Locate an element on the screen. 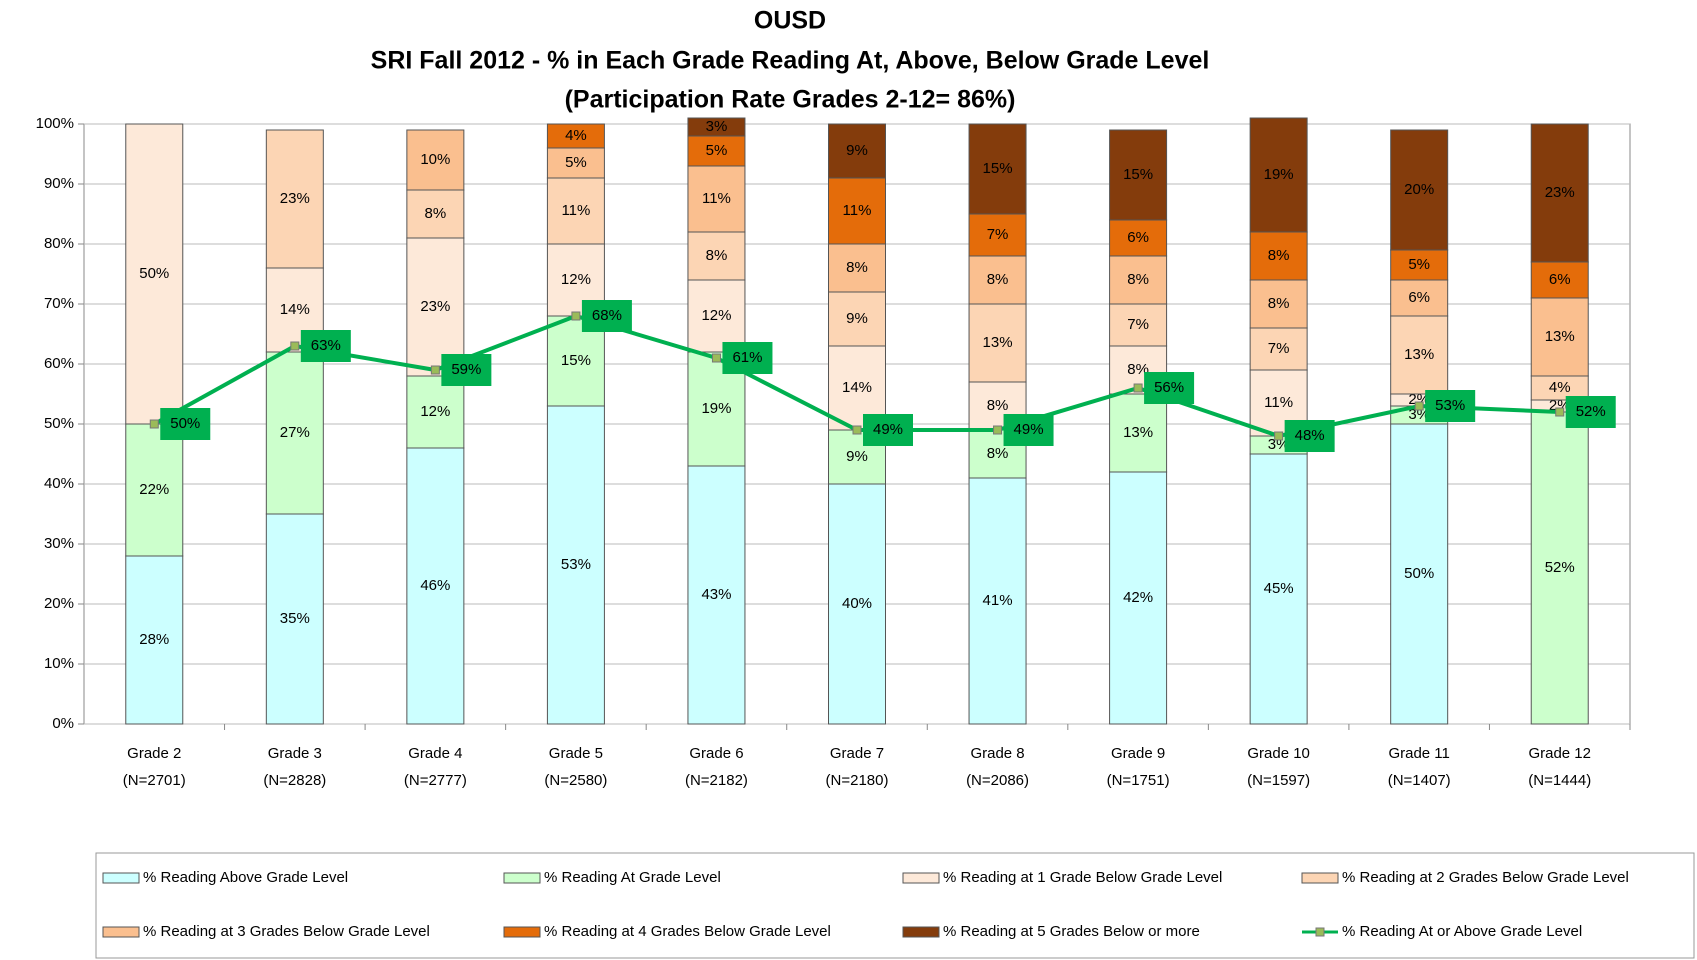 The height and width of the screenshot is (960, 1697). data-label: 43% is located at coordinates (716, 594).